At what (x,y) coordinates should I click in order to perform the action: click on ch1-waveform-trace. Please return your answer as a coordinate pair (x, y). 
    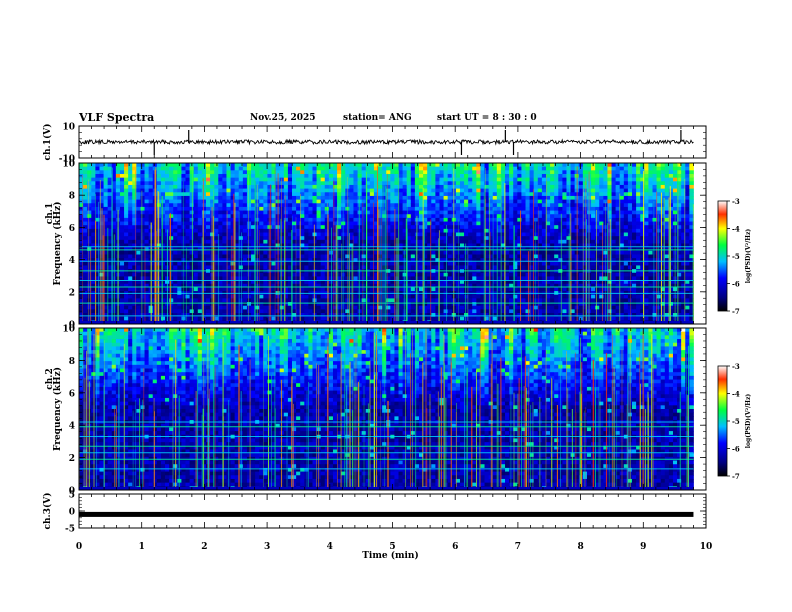
    Looking at the image, I should click on (386, 142).